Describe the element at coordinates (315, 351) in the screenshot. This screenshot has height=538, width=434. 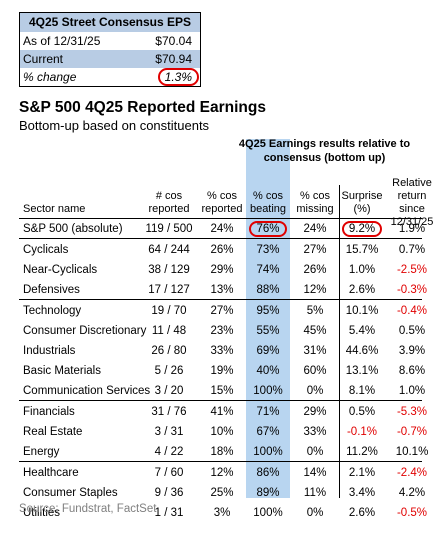
I see `cell-pct-missing: 31%` at that location.